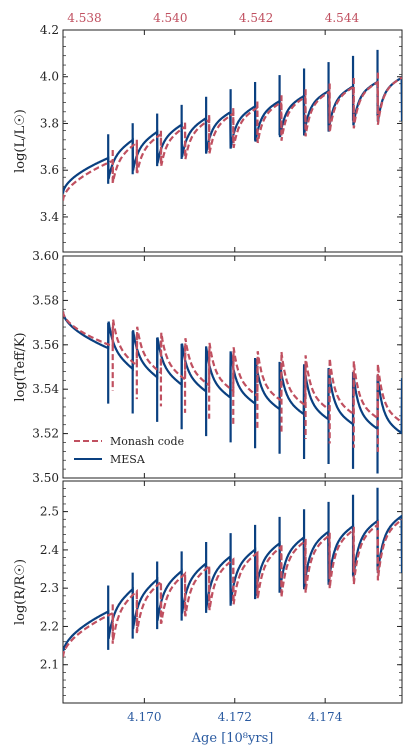 This screenshot has height=756, width=415. Describe the element at coordinates (232, 738) in the screenshot. I see `x-axis-label: Age [10⁸yrs]` at that location.